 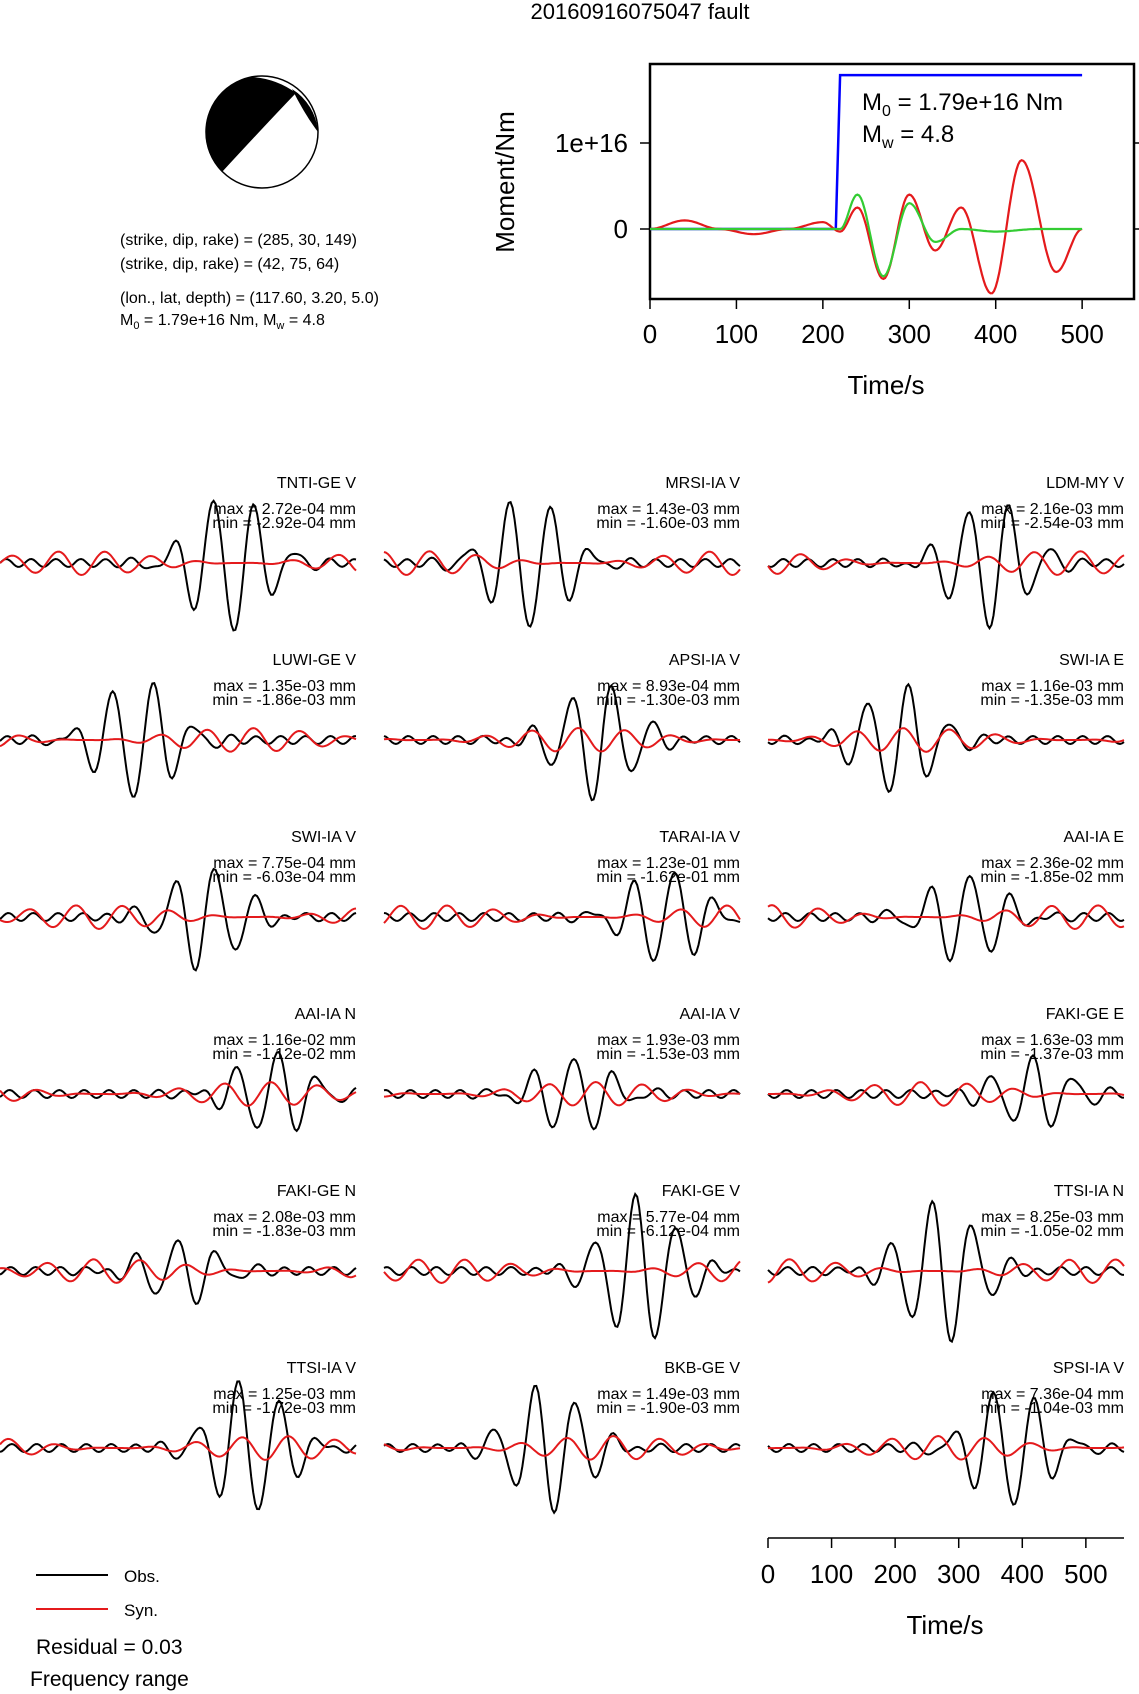 What do you see at coordinates (668, 1231) in the screenshot?
I see `min-amplitude: min = -6.12e-04 mm` at bounding box center [668, 1231].